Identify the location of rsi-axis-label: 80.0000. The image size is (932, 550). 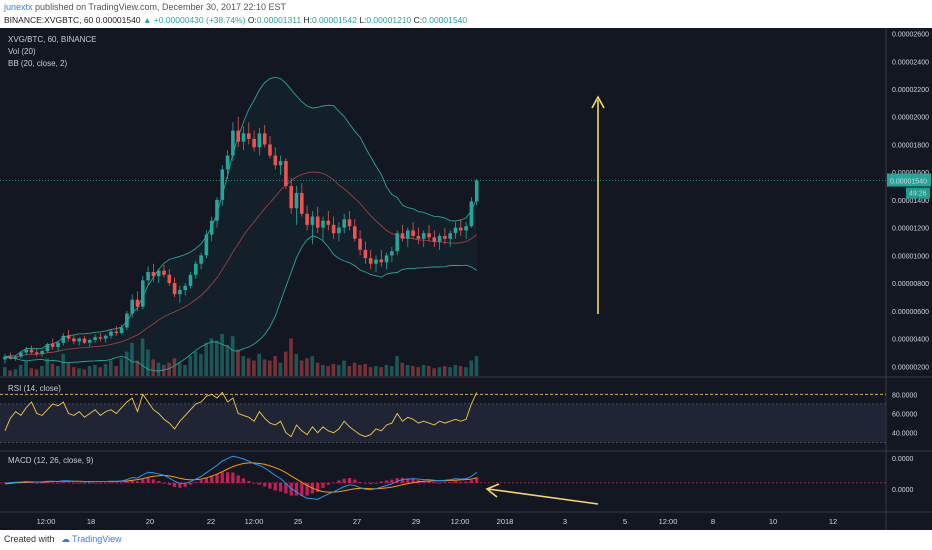
(904, 395).